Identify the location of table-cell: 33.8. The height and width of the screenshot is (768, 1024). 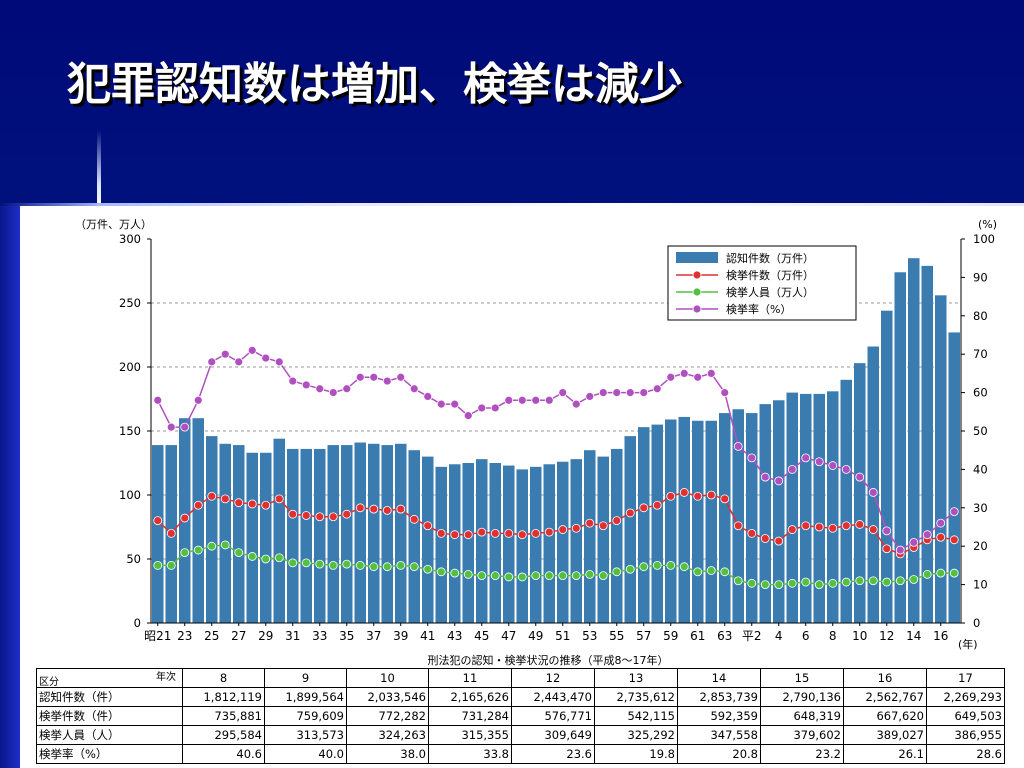
(470, 754).